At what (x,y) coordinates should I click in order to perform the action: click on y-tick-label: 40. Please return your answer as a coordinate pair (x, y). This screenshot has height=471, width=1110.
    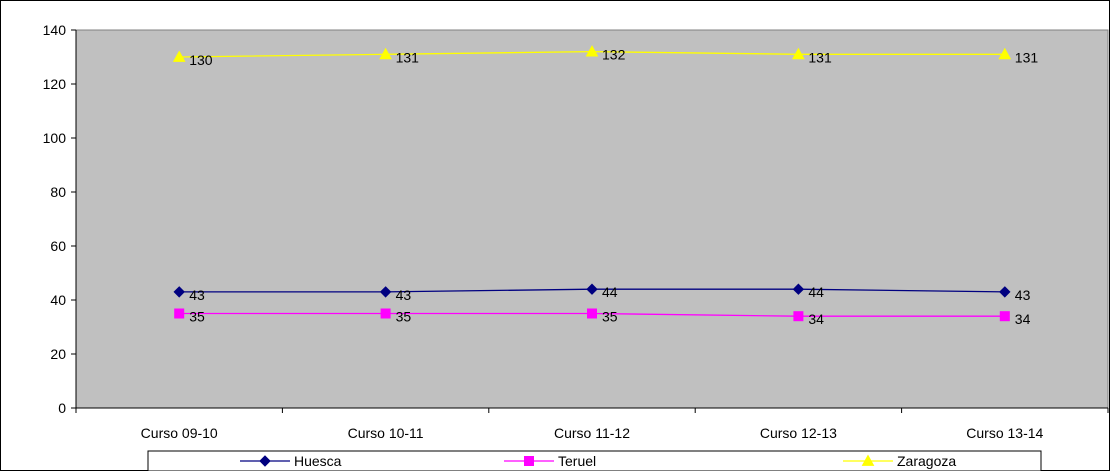
    Looking at the image, I should click on (58, 300).